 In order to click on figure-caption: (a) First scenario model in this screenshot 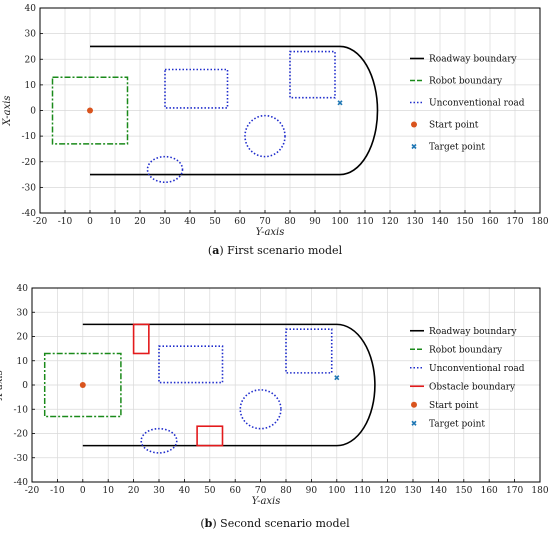, I will do `click(275, 250)`.